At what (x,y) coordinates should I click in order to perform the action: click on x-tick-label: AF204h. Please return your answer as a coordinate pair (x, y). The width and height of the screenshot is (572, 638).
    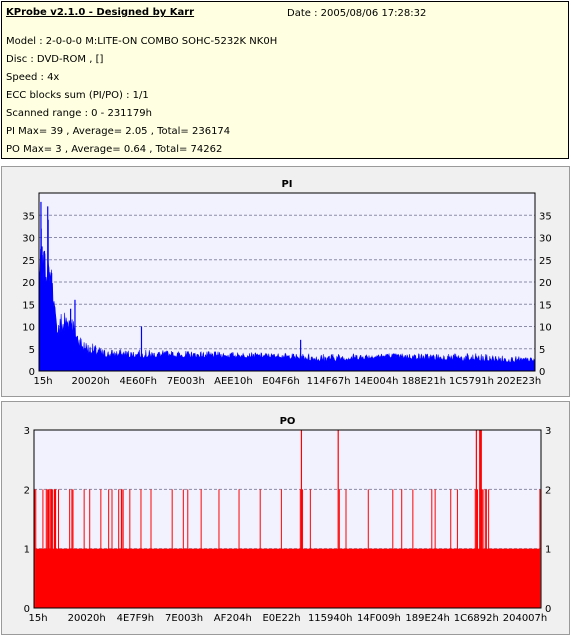
    Looking at the image, I should click on (233, 618).